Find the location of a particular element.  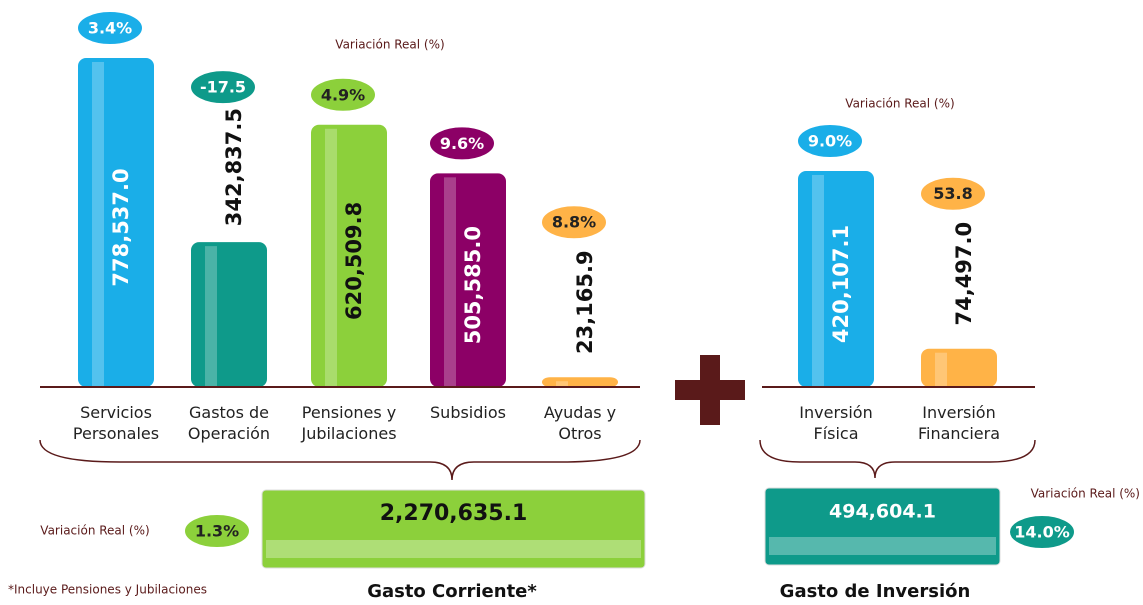

value-label: 74,497.0 is located at coordinates (964, 274).